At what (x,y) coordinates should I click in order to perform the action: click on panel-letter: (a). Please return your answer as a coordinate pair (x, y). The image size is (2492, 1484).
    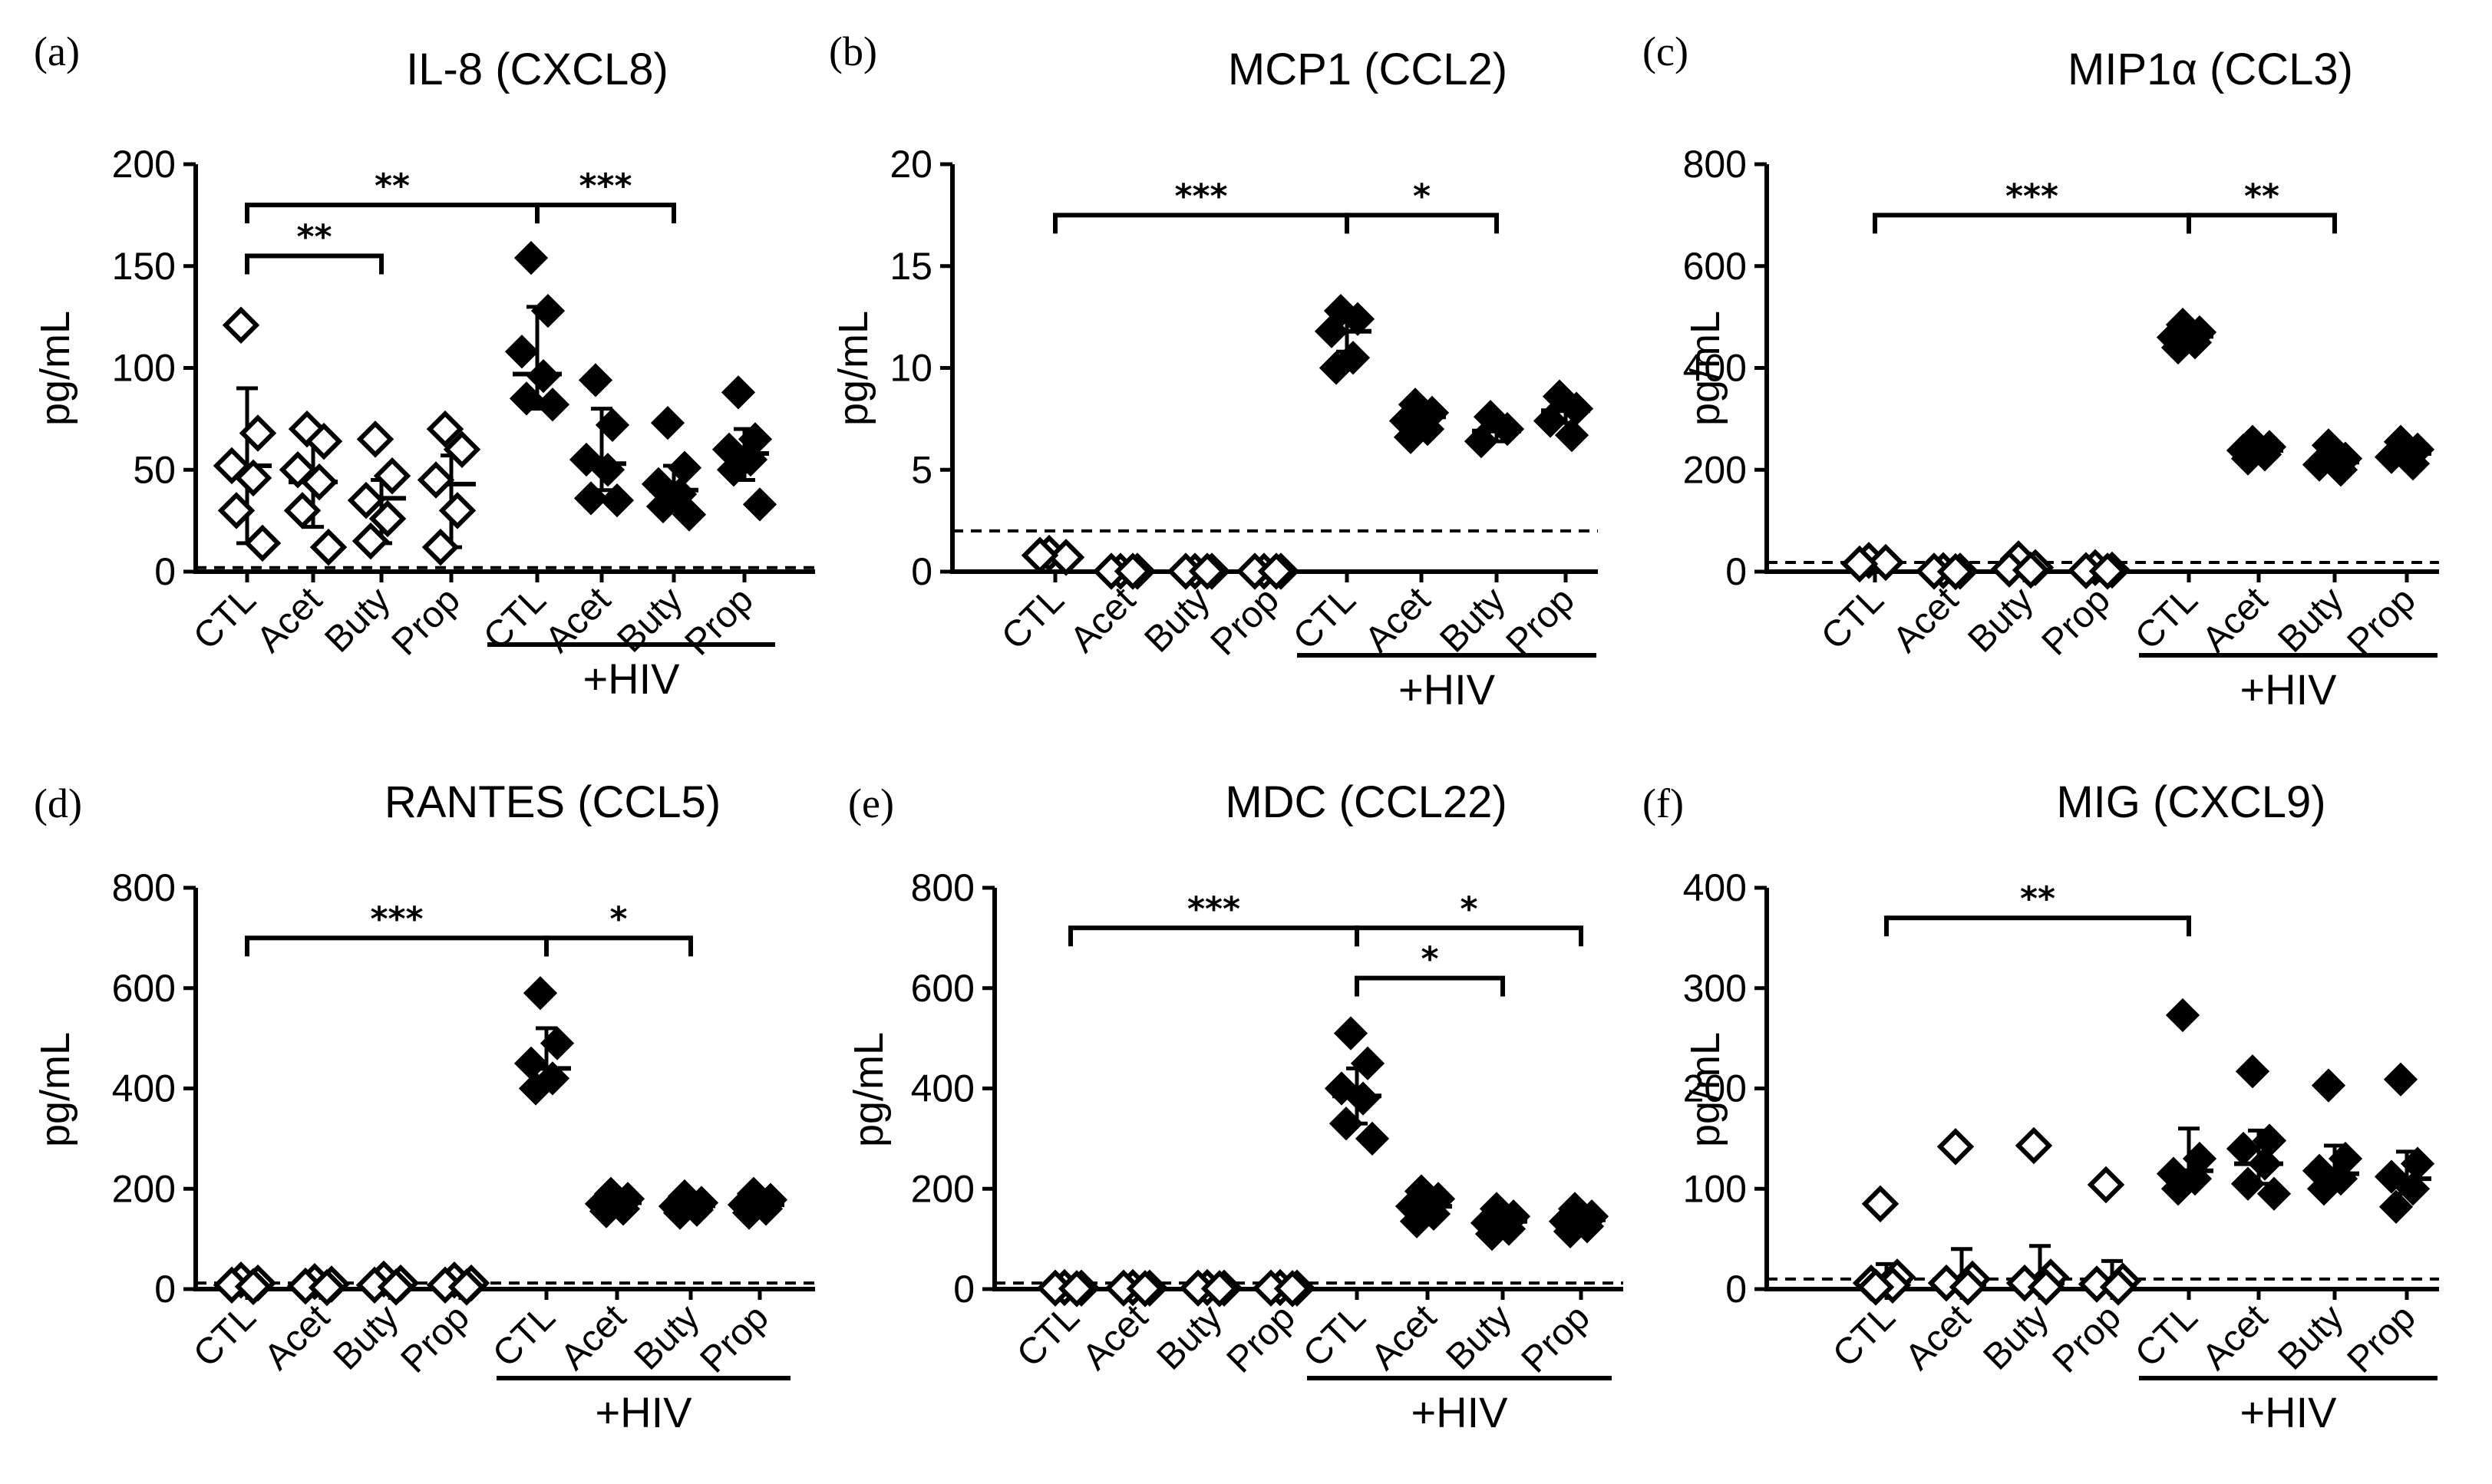
    Looking at the image, I should click on (57, 51).